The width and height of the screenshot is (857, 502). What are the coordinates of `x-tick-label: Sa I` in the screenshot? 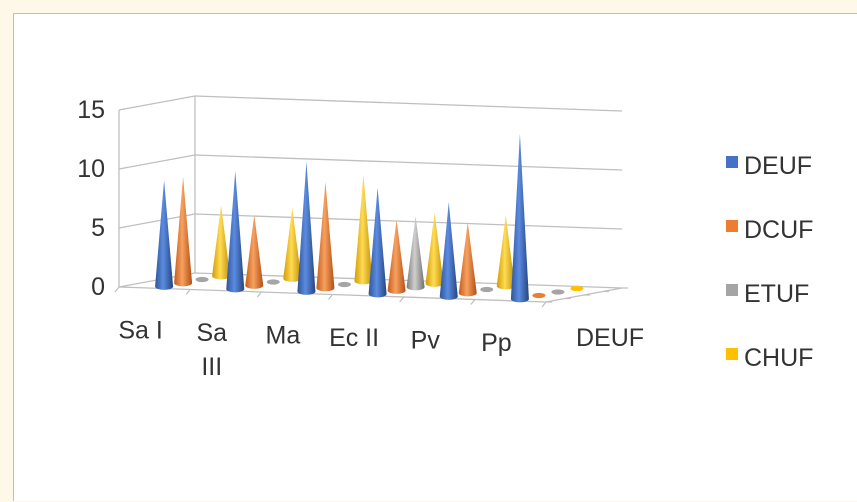 It's located at (140, 330).